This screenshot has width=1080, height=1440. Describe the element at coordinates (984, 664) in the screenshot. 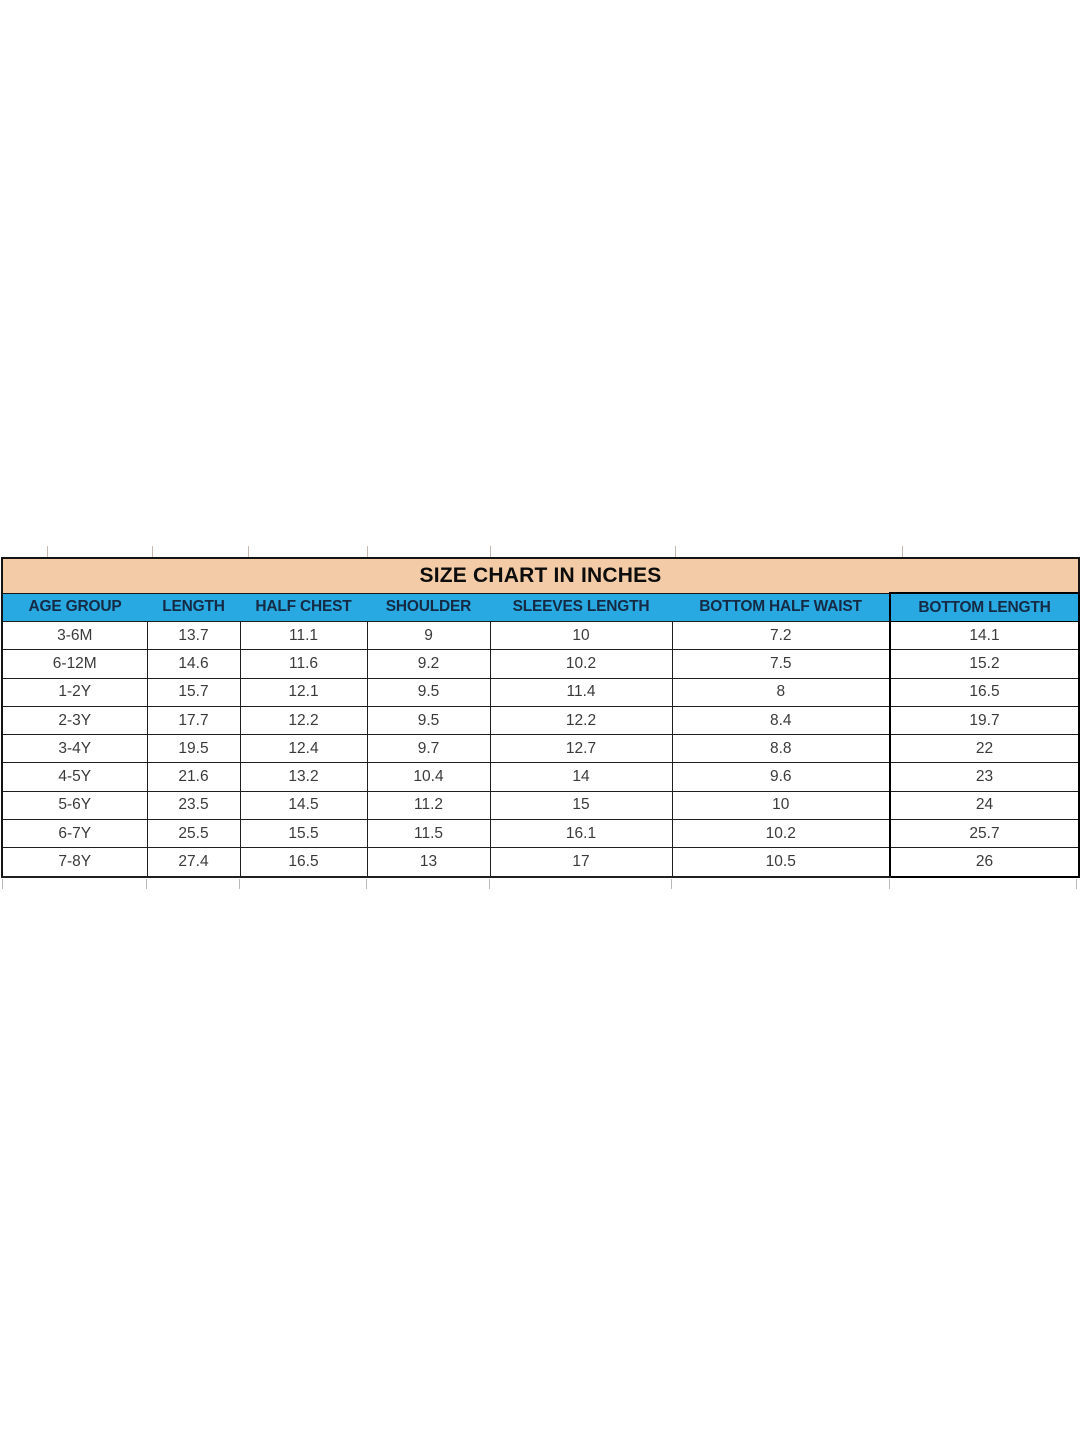

I see `measurement-cell: 15.2` at that location.